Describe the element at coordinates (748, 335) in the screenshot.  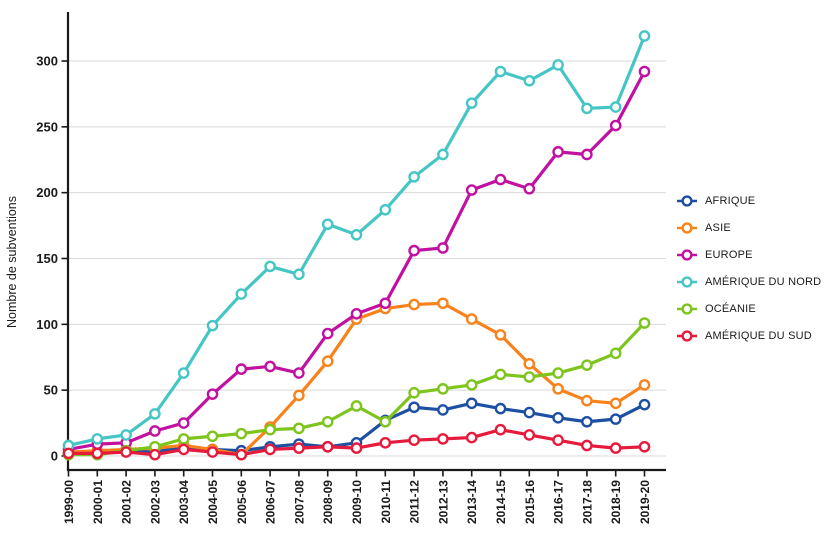
I see `legend-item-amerique-du-sud: AMÉRIQUE DU SUD` at that location.